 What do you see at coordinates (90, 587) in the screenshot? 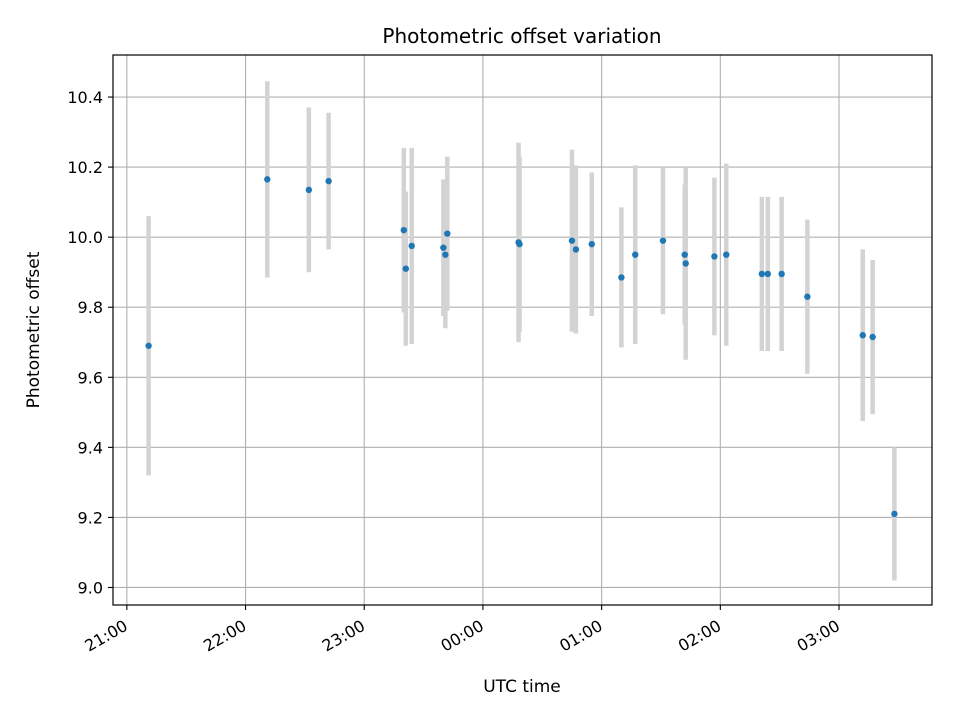
I see `y-tick-label: 9.0` at bounding box center [90, 587].